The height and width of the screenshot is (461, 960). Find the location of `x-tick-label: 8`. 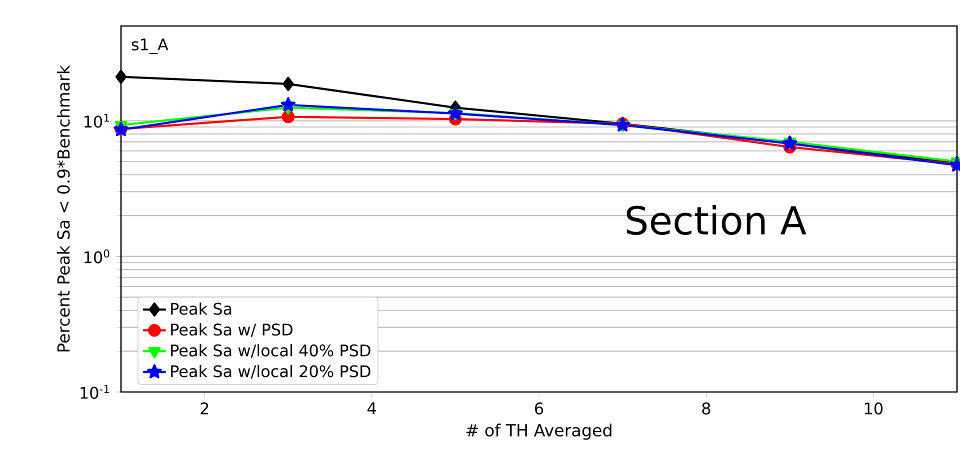

x-tick-label: 8 is located at coordinates (706, 408).